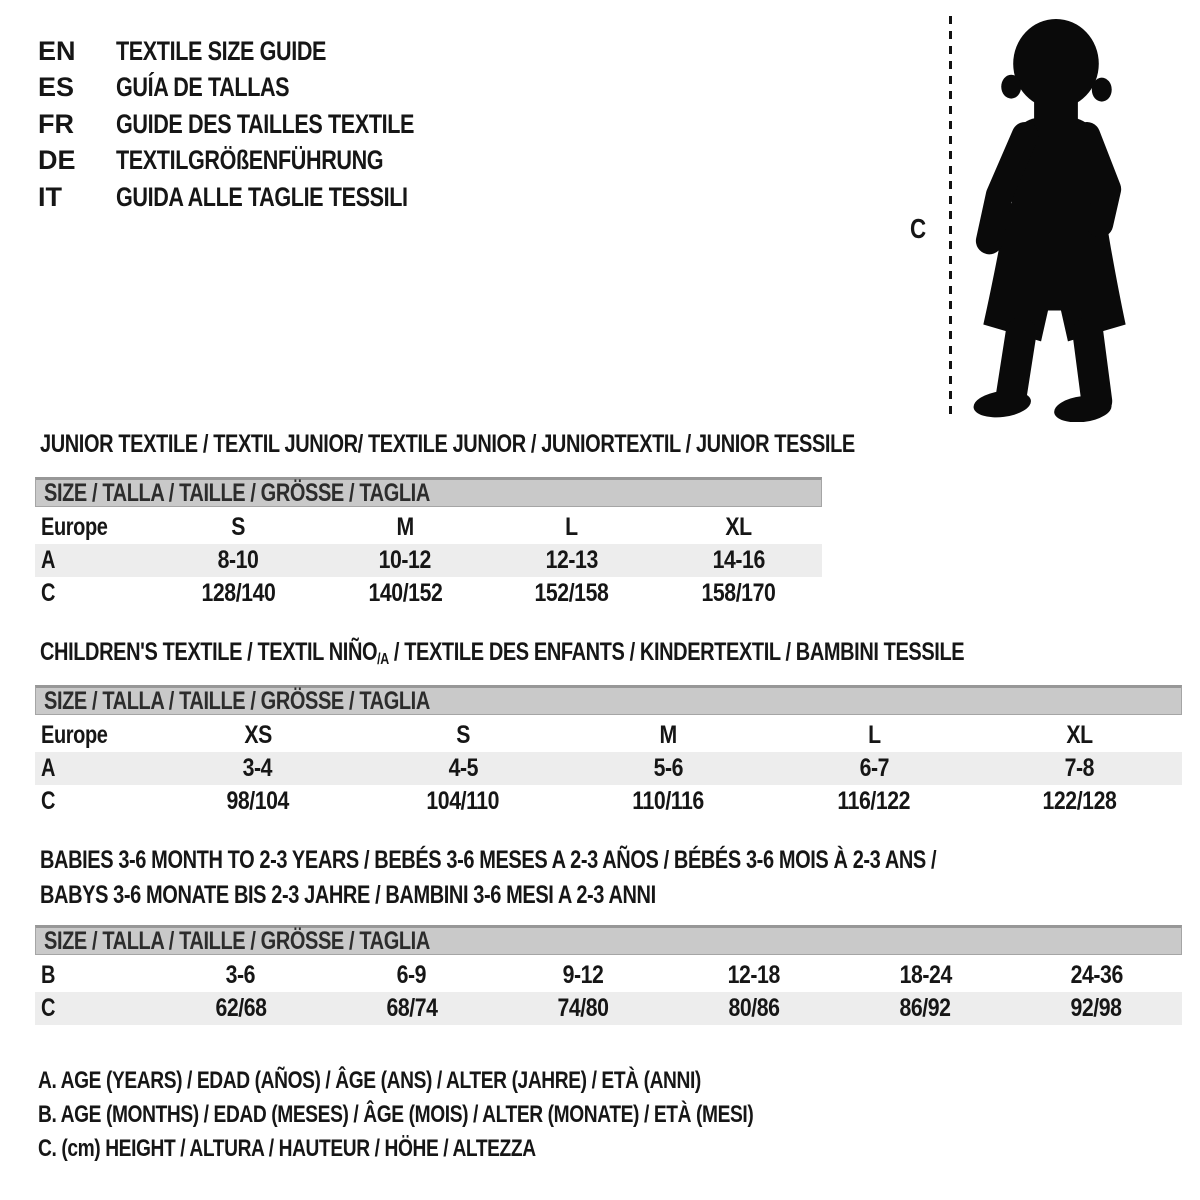  What do you see at coordinates (1096, 1008) in the screenshot?
I see `table-cell: 92/98` at bounding box center [1096, 1008].